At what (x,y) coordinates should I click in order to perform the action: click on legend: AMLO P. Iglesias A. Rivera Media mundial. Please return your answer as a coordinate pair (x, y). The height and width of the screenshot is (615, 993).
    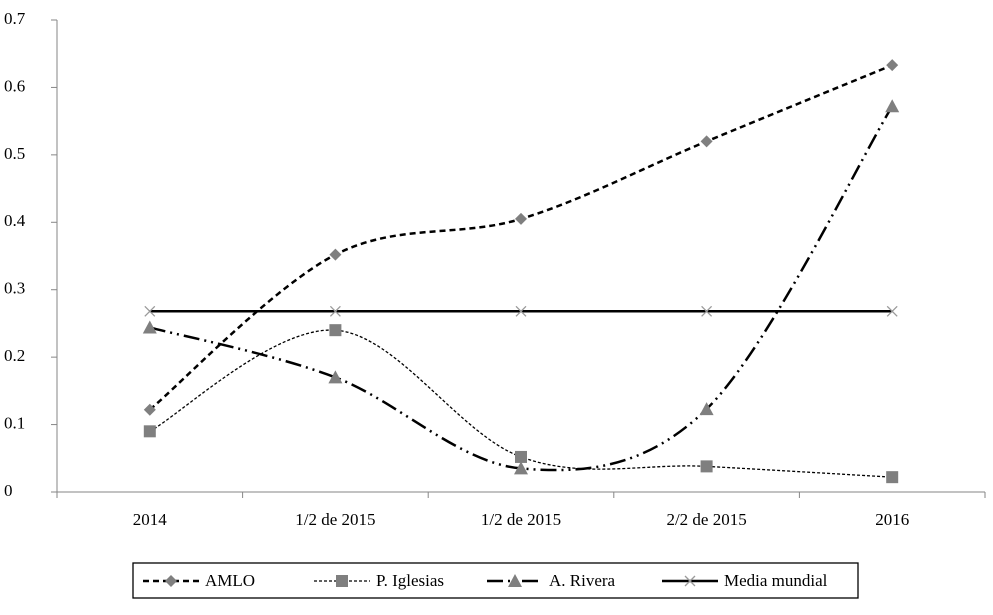
    Looking at the image, I should click on (495, 580).